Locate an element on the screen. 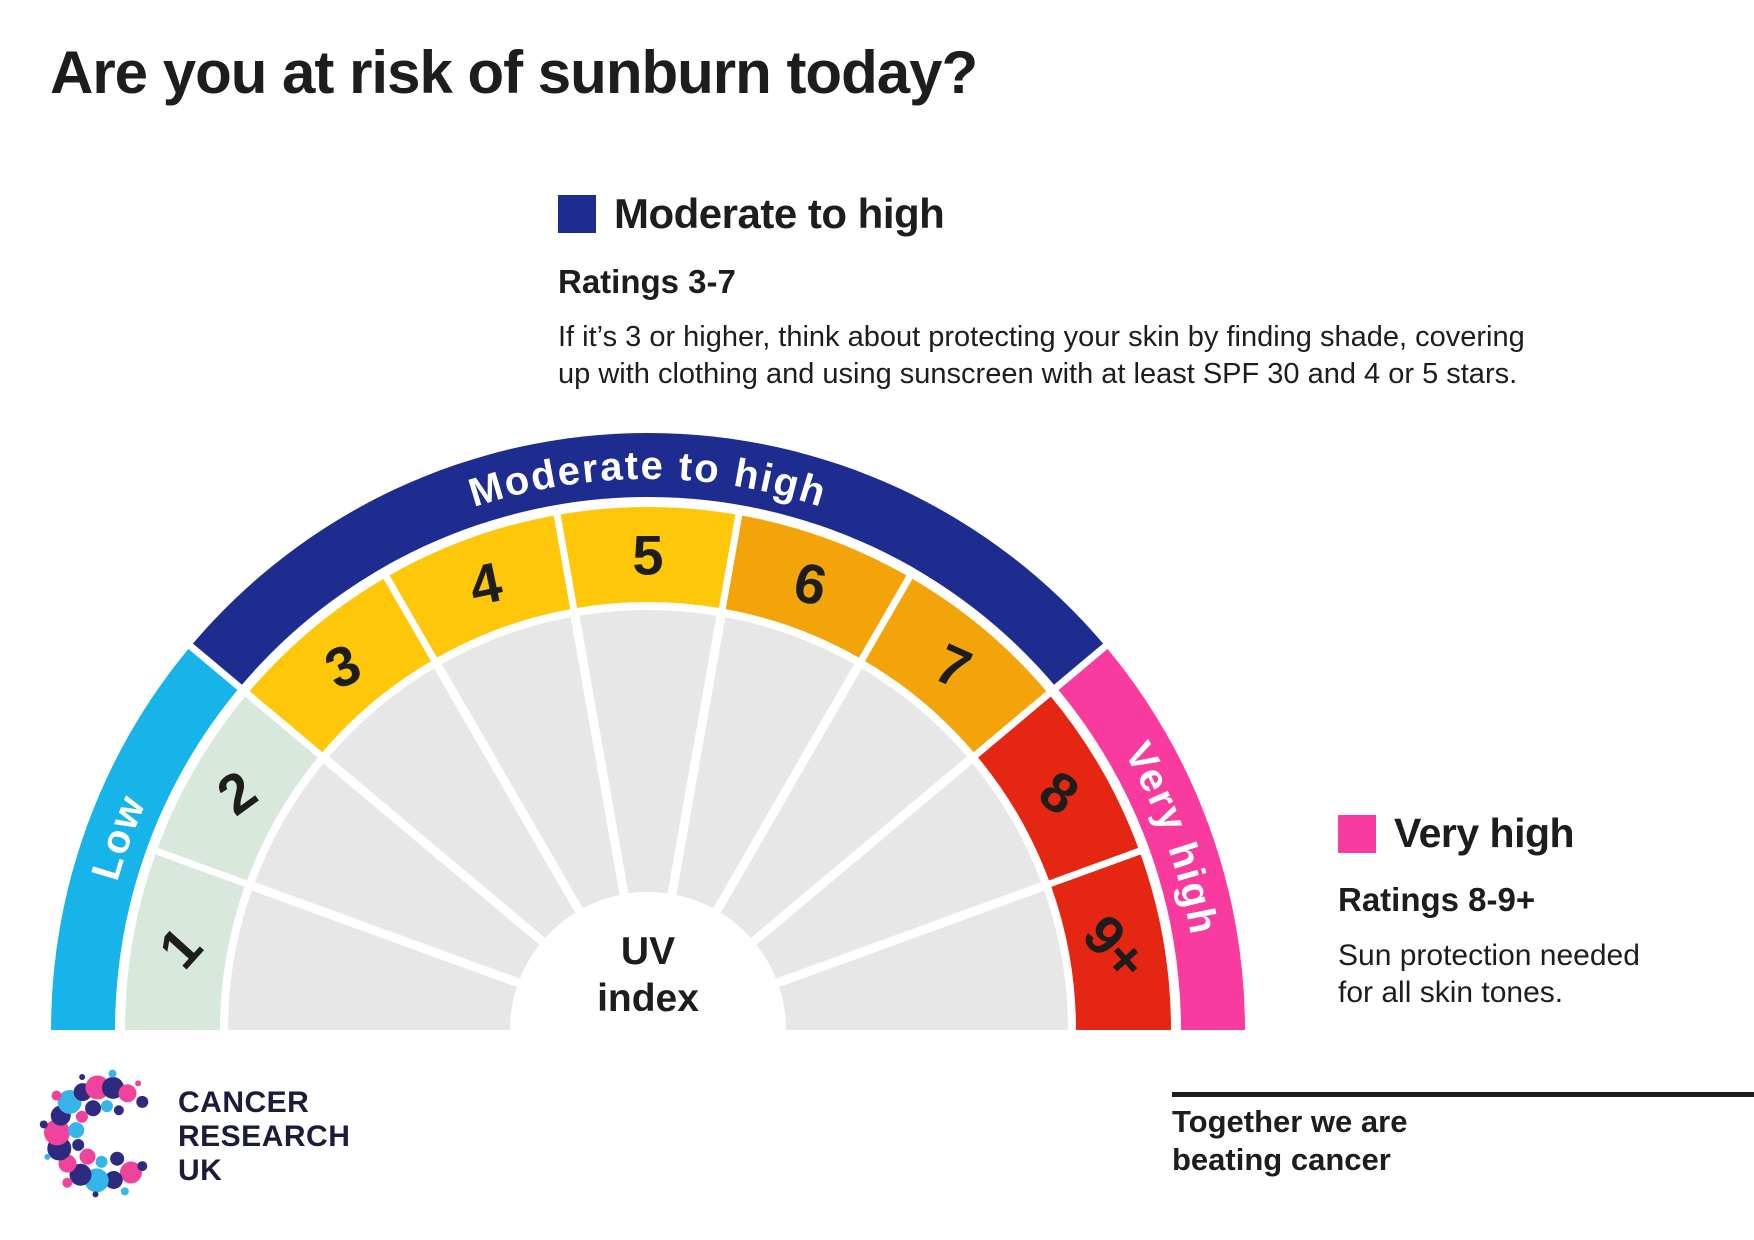  legend-moderate-heading: Moderate to high is located at coordinates (779, 213).